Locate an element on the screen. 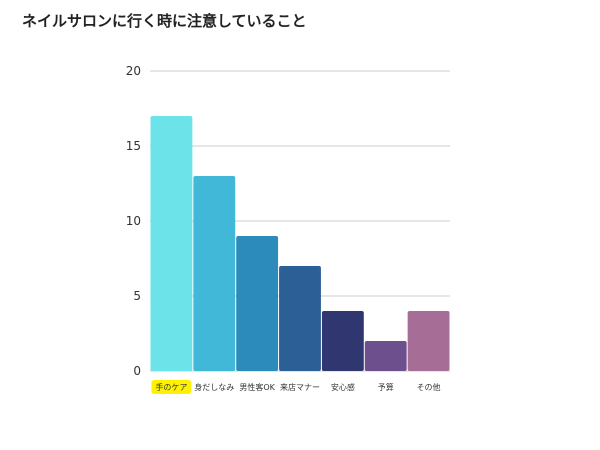  y-tick-label: 15 is located at coordinates (133, 146).